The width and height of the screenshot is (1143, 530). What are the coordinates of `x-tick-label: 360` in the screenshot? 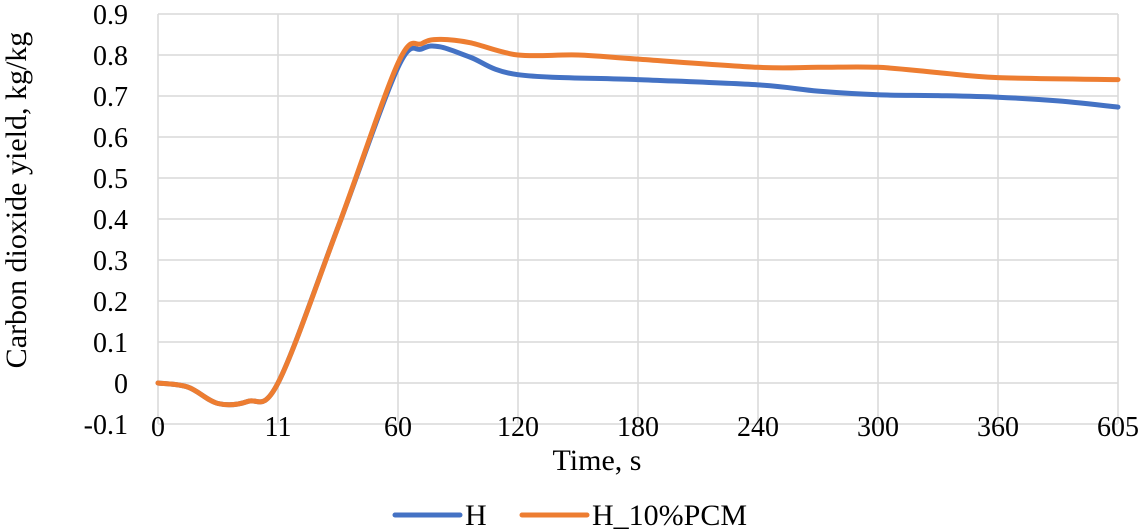 It's located at (998, 427).